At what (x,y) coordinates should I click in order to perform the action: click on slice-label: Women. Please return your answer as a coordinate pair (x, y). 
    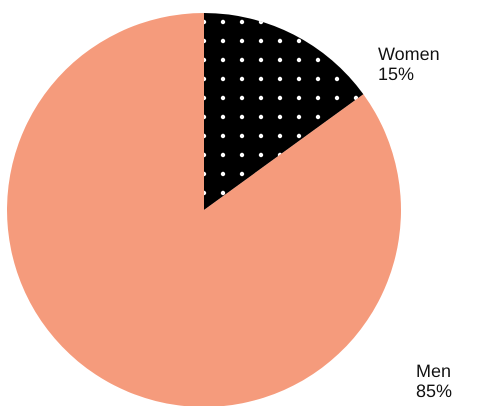
    Looking at the image, I should click on (409, 54).